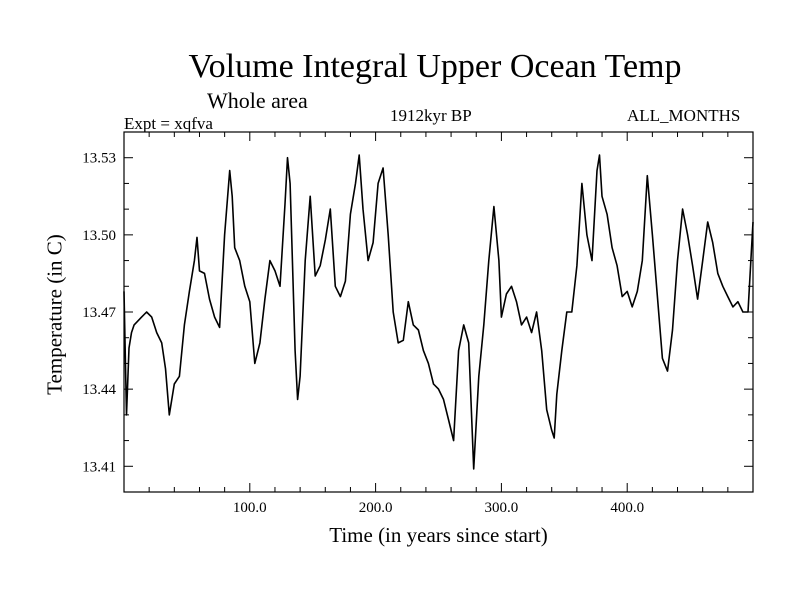 The image size is (800, 600). I want to click on x-tick-label: 300.0, so click(502, 508).